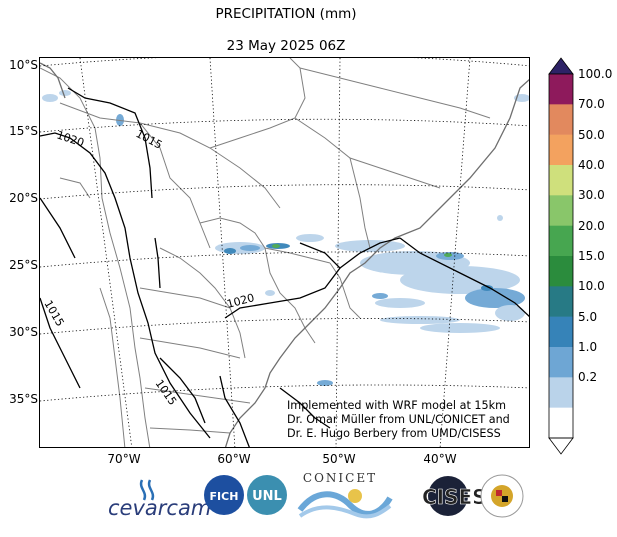 Image resolution: width=617 pixels, height=537 pixels. Describe the element at coordinates (394, 433) in the screenshot. I see `credit-line-3: Dr. E. Hugo Berbery from UMD/CISESS` at that location.